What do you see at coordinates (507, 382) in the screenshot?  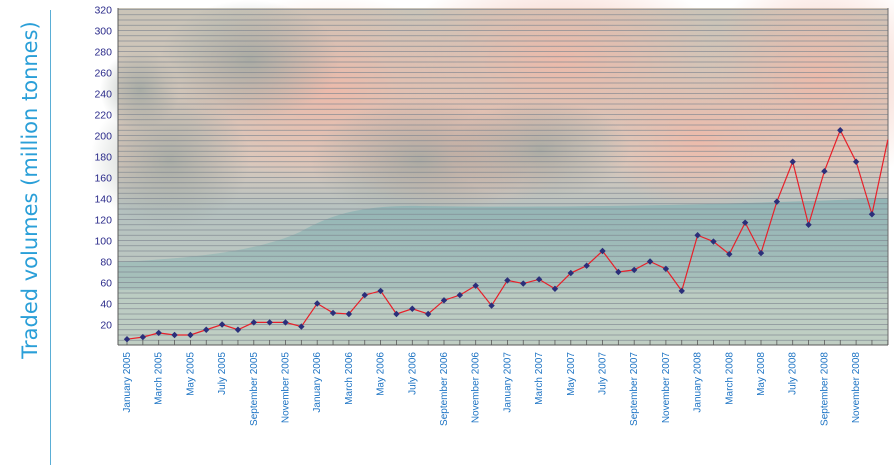 I see `x-tick-label: January 2007` at bounding box center [507, 382].